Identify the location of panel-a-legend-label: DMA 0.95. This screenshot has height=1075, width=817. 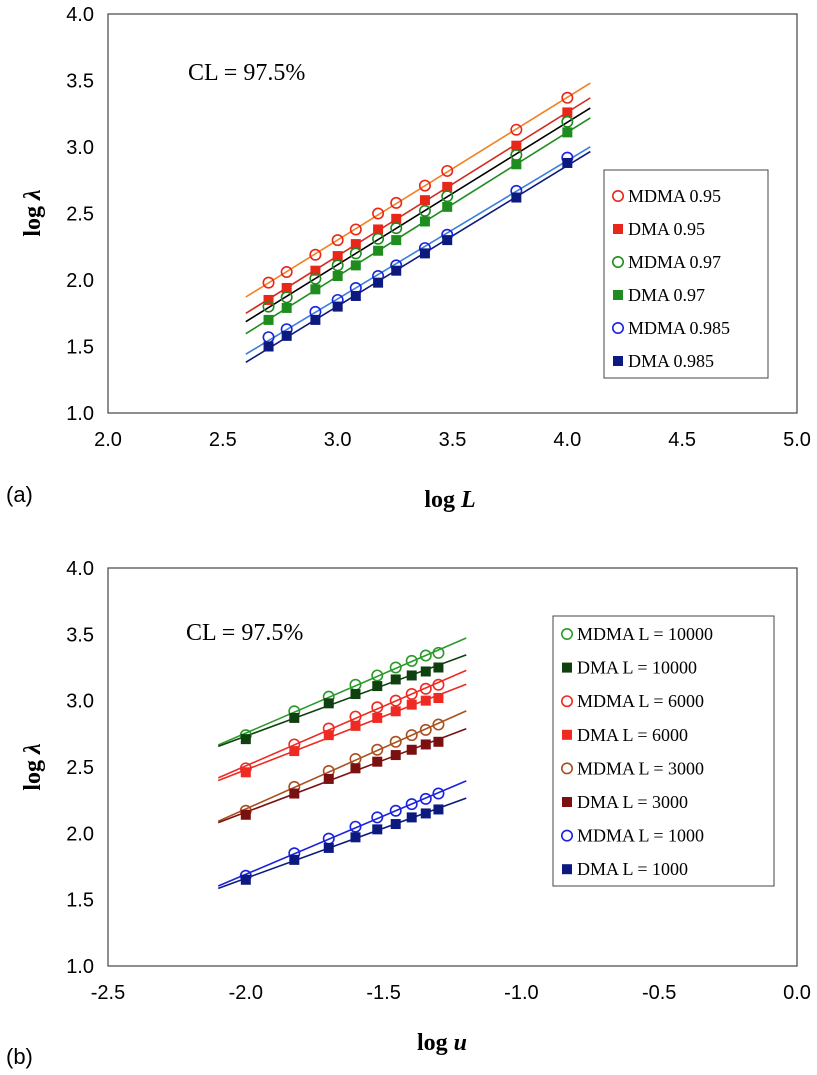
(666, 229).